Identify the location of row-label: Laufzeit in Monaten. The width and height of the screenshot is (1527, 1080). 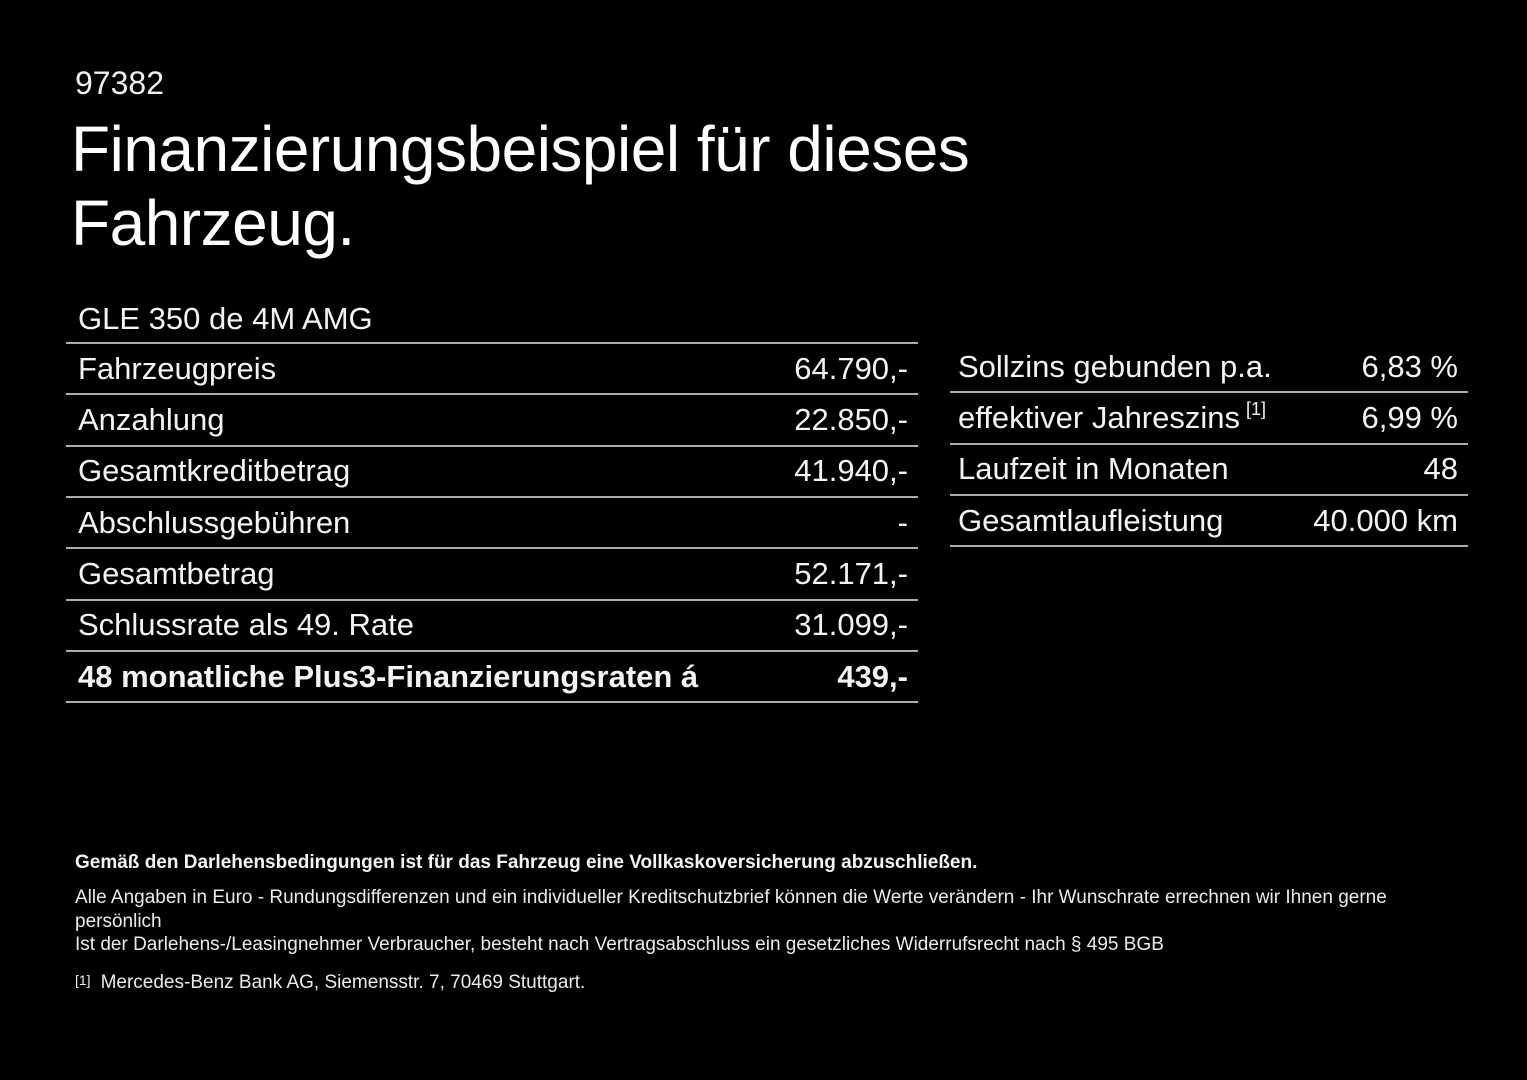
(1093, 469).